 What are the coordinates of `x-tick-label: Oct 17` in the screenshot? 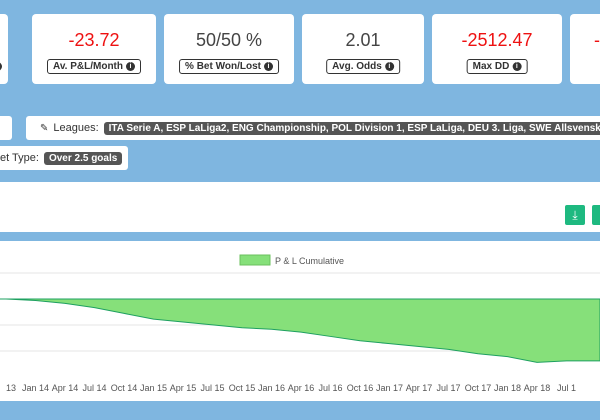 It's located at (478, 388).